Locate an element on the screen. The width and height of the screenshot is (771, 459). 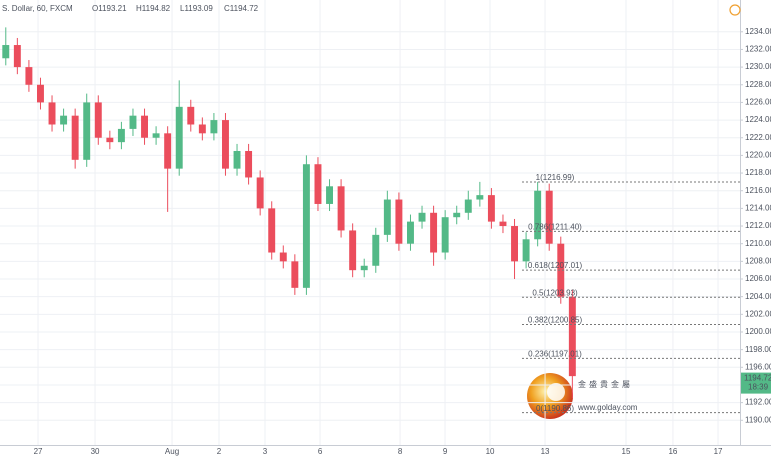
fib-label: 0.786(1211.40) is located at coordinates (555, 226).